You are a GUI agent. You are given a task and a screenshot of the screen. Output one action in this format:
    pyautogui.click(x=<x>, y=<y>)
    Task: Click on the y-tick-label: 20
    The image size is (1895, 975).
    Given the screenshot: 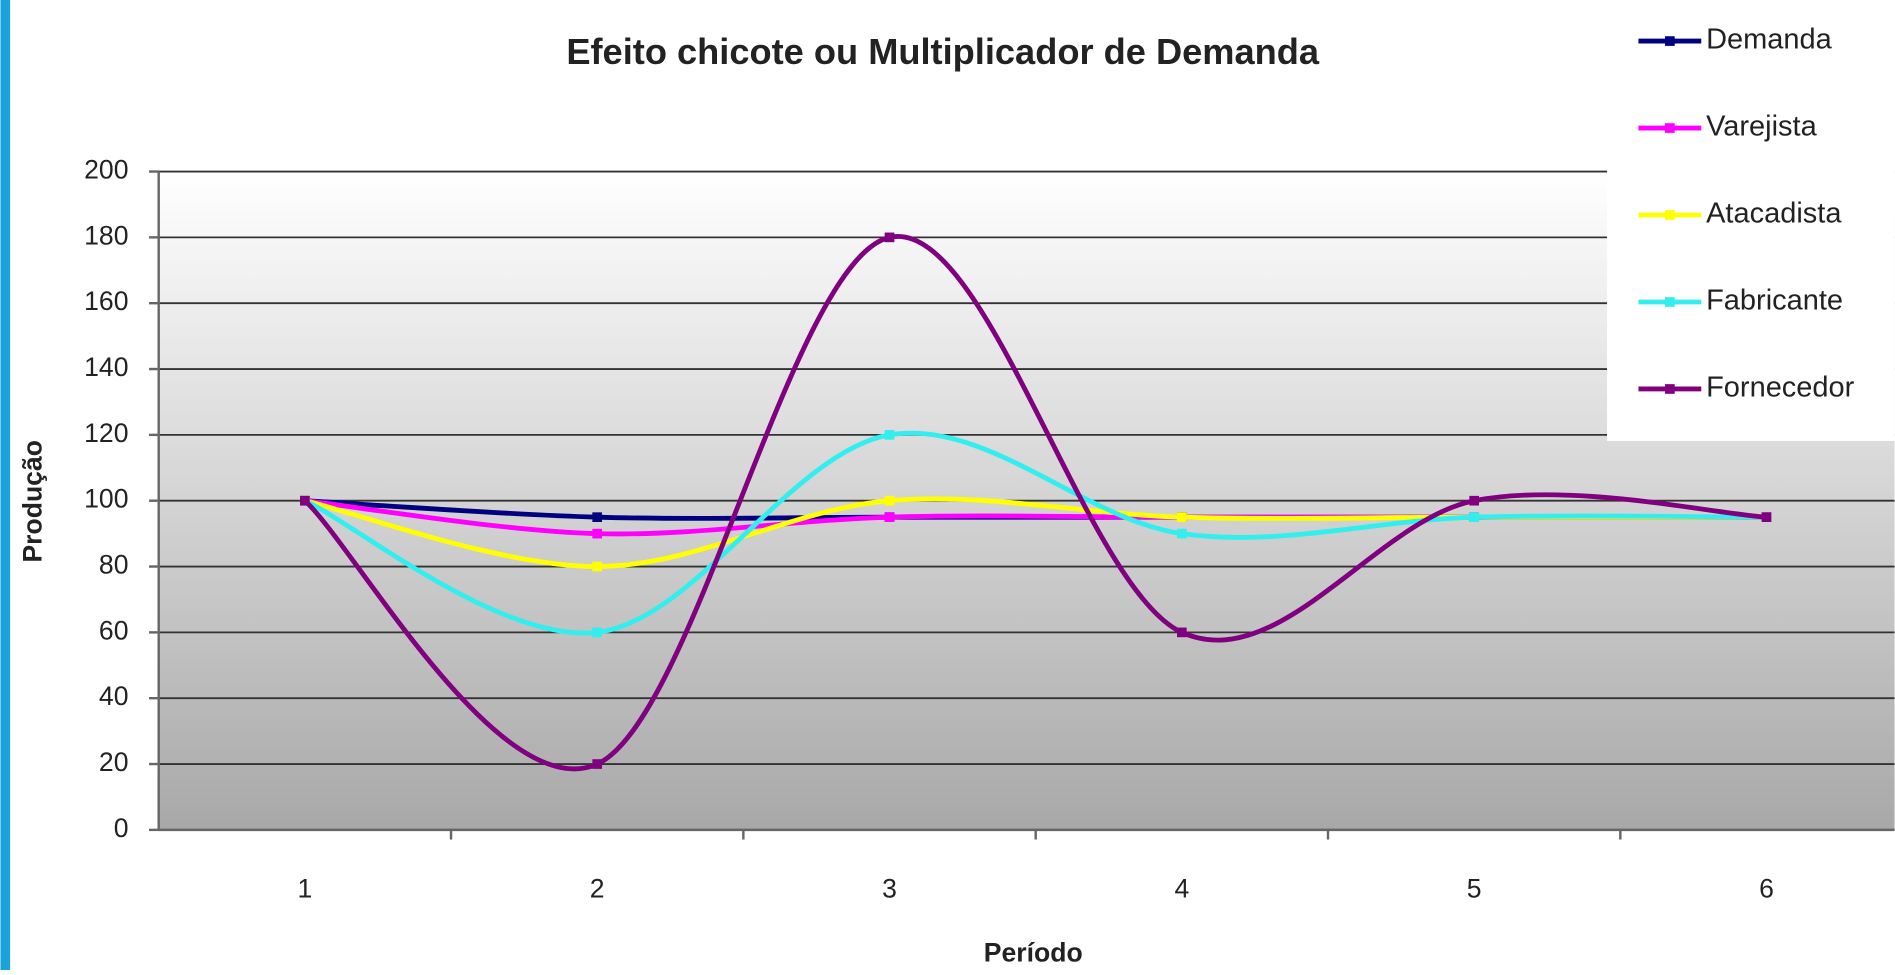 What is the action you would take?
    pyautogui.click(x=114, y=762)
    